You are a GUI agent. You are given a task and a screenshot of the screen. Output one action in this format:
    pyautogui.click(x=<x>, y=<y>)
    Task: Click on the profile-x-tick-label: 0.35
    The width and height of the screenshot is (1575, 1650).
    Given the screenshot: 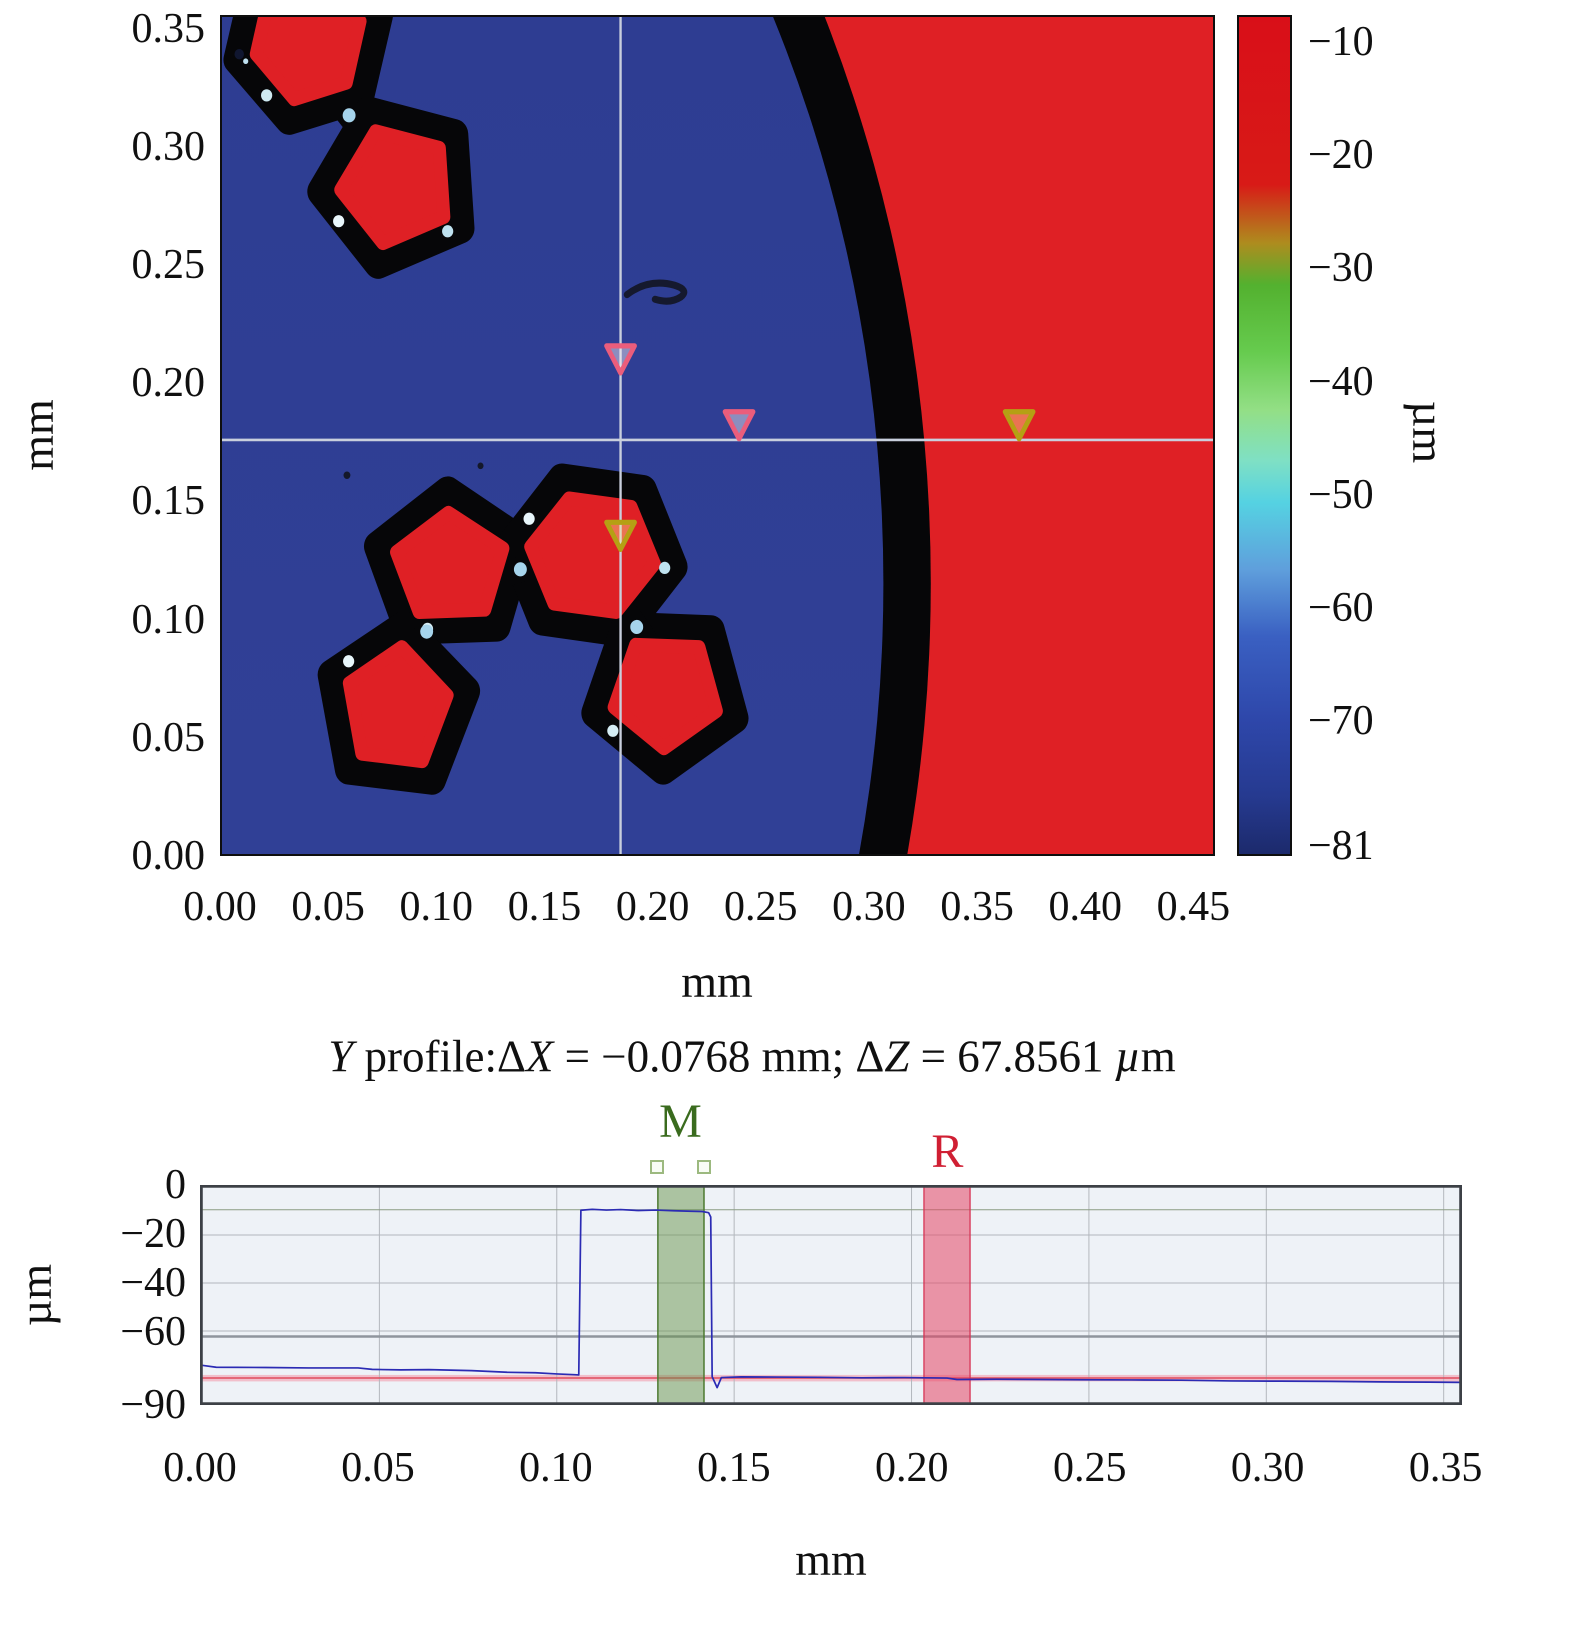 What is the action you would take?
    pyautogui.click(x=1445, y=1468)
    